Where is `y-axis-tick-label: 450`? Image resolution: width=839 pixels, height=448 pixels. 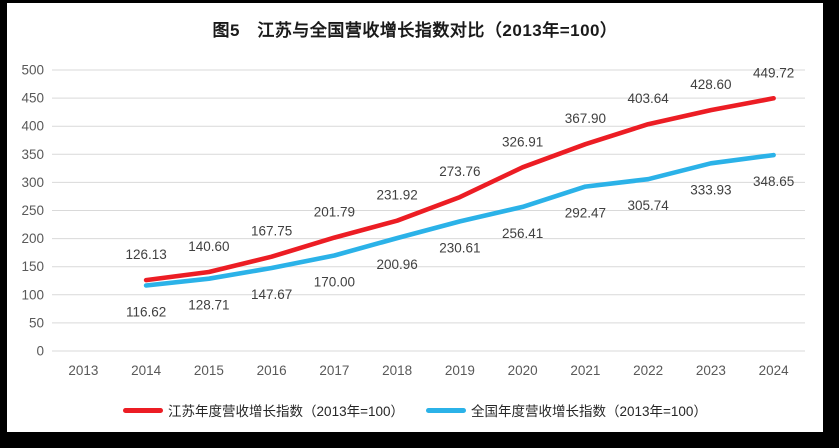
y-axis-tick-label: 450 is located at coordinates (32, 98).